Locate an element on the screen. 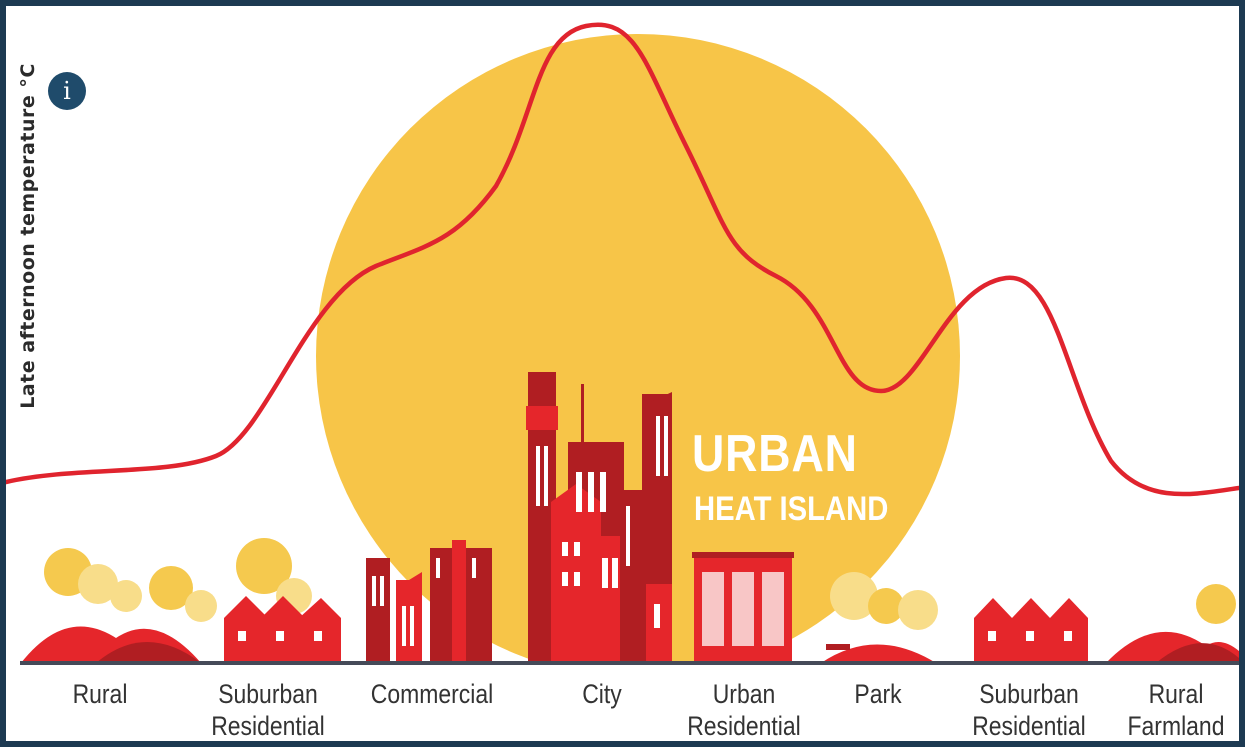 The height and width of the screenshot is (747, 1245). zone-label-rural-farmland: Rural Farmland is located at coordinates (1176, 710).